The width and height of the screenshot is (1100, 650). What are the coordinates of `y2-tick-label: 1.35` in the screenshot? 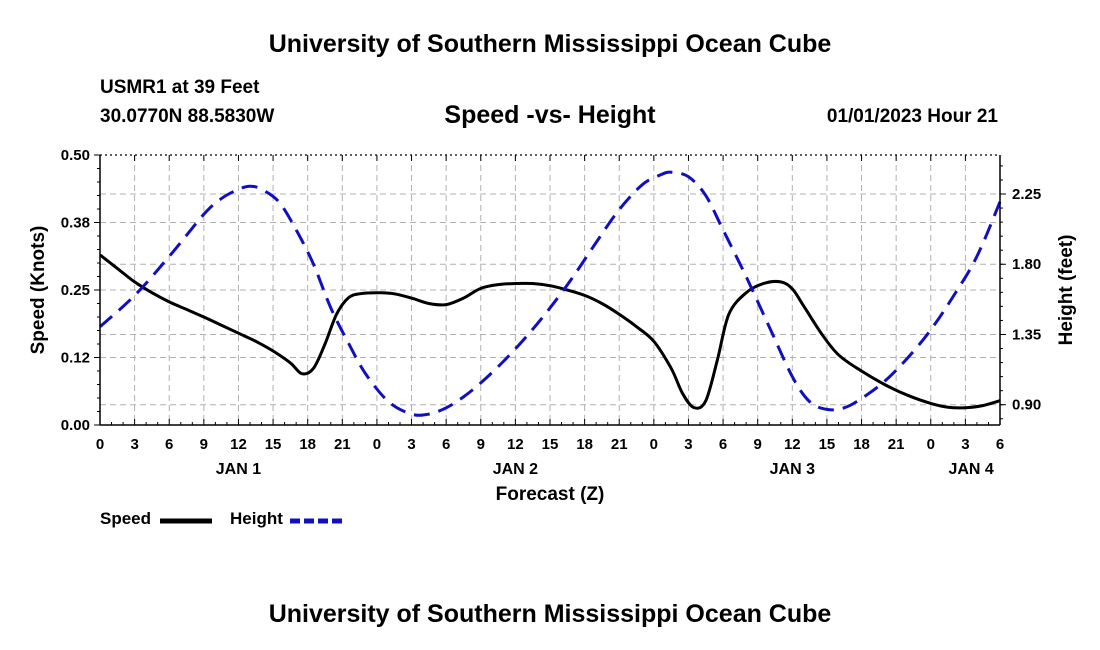 It's located at (1026, 334).